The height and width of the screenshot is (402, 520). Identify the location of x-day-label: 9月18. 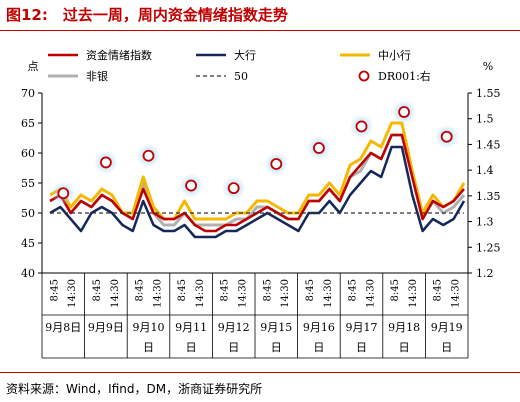
(404, 327).